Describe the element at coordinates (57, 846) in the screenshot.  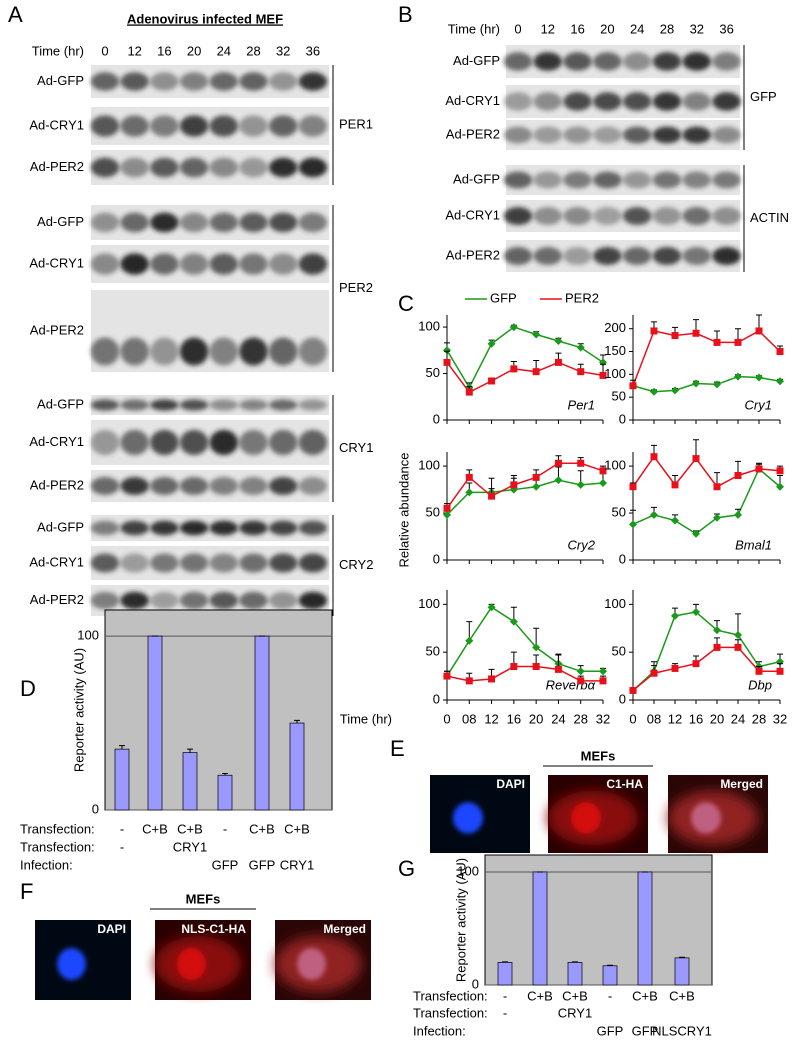
I see `row-label: Transfection:` at that location.